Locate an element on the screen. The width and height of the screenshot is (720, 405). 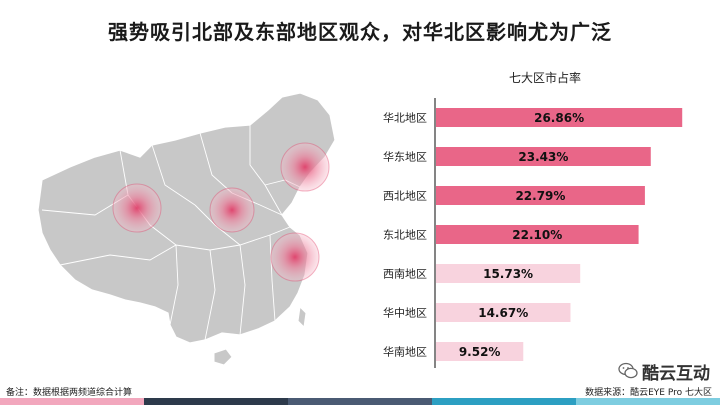
value-label: 15.73% is located at coordinates (508, 274).